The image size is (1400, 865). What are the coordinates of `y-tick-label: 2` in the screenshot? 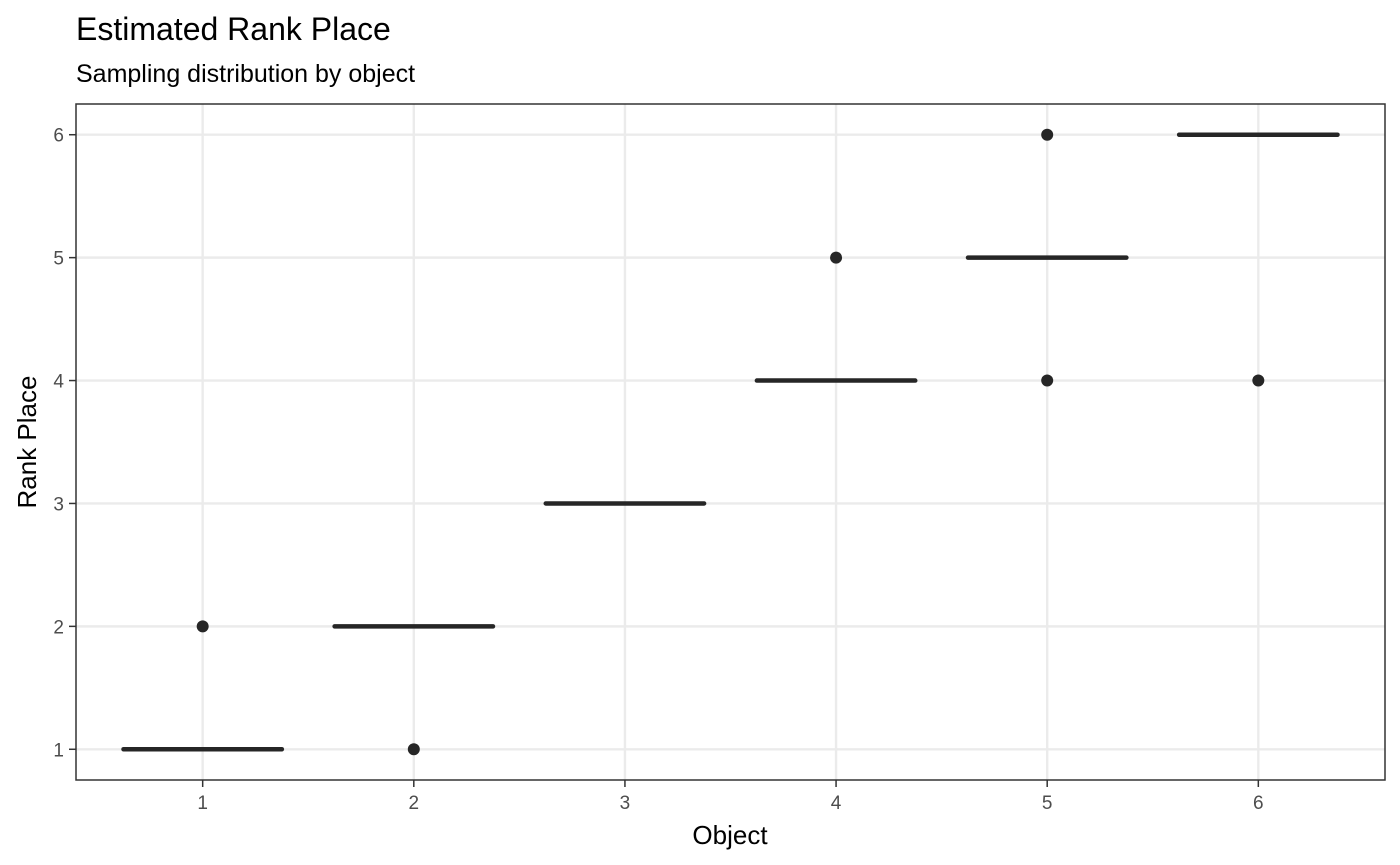 It's located at (58, 627).